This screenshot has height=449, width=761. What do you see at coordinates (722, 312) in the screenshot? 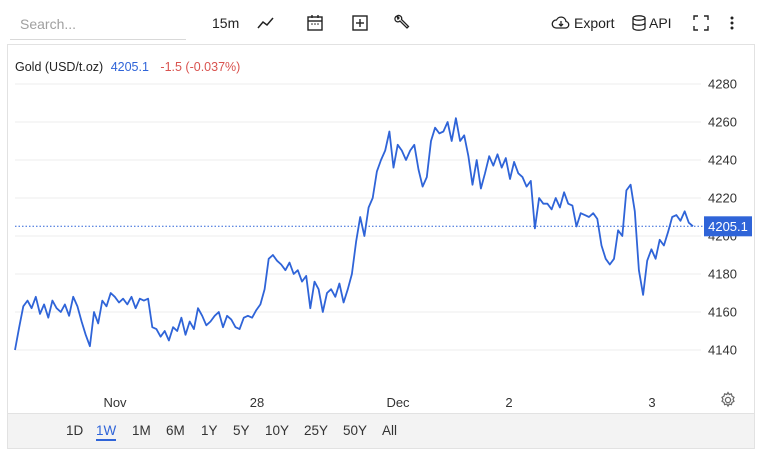
I see `y-tick-label: 4160` at bounding box center [722, 312].